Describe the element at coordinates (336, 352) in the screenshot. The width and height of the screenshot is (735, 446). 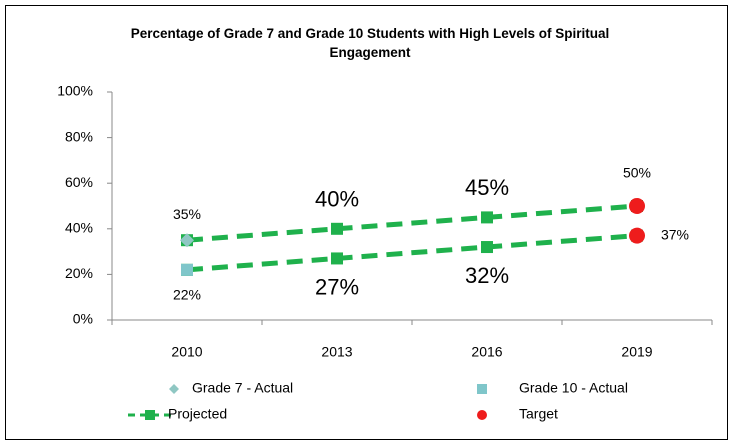
I see `x-tick-label: 2013` at that location.